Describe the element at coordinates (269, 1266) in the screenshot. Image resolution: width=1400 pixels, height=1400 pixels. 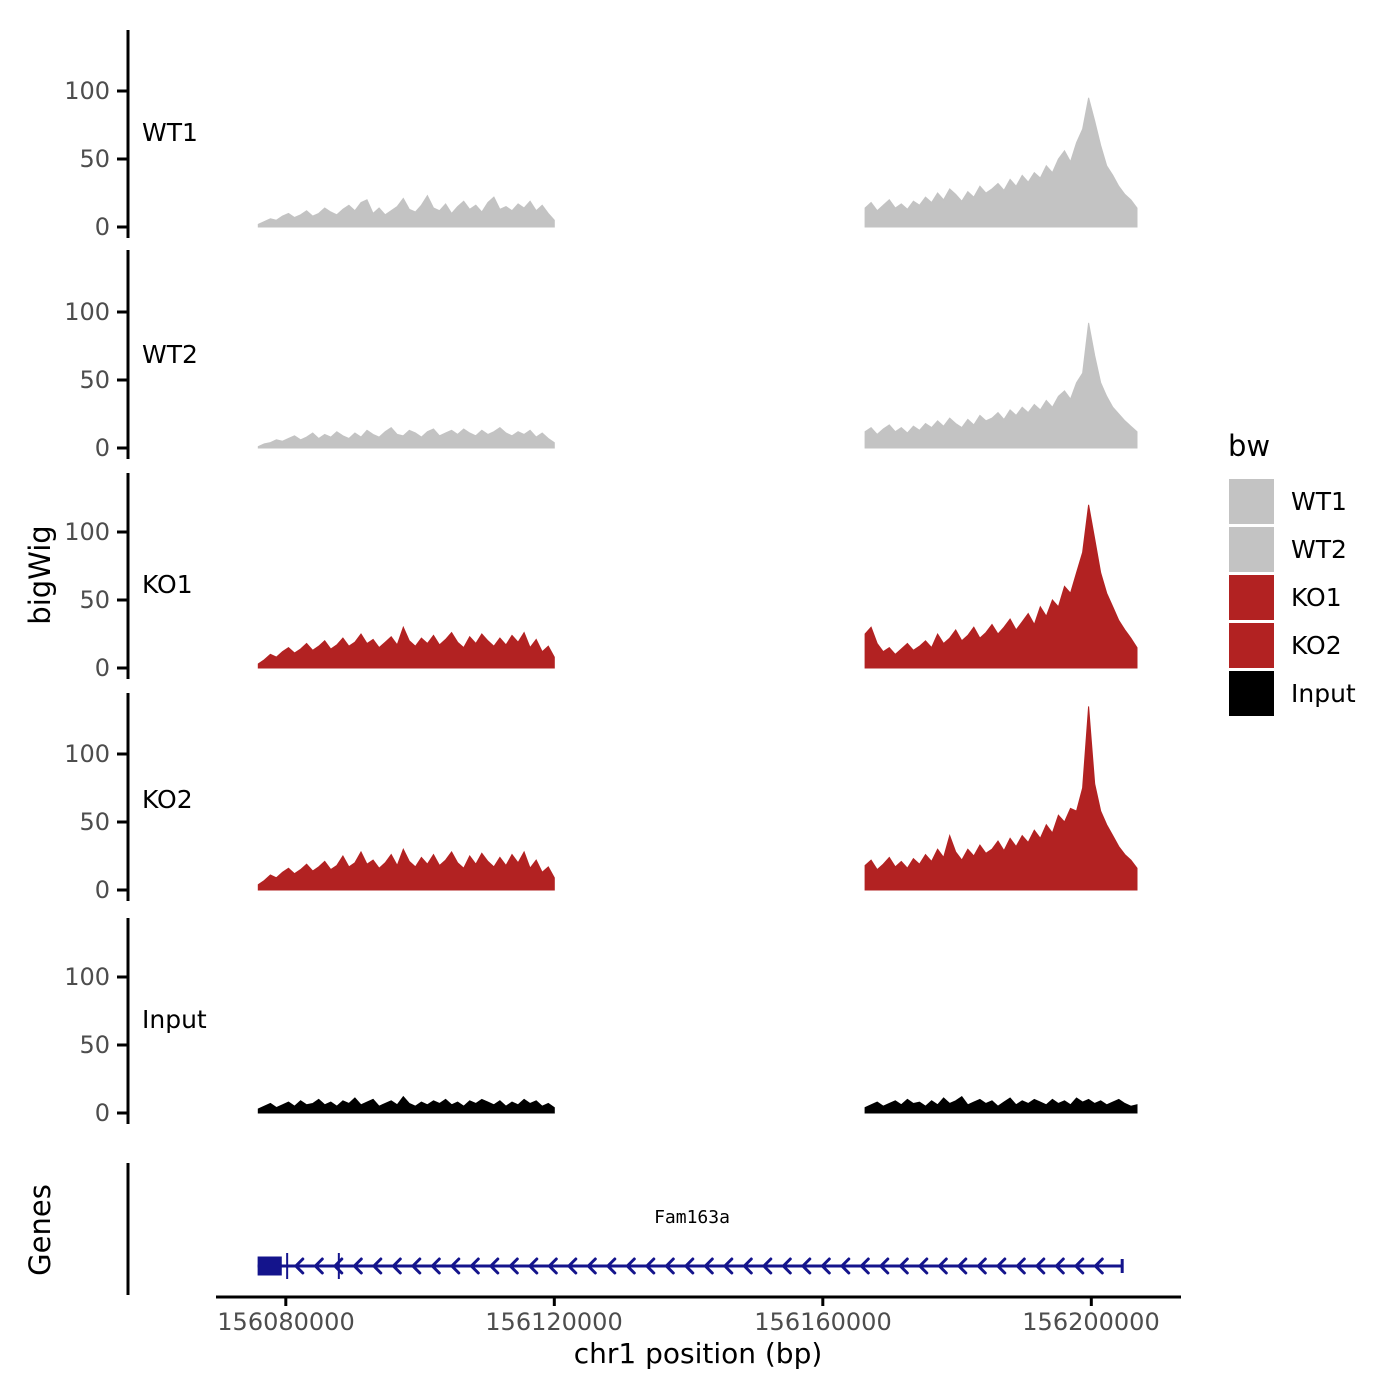
I see `gene-thick-exon` at that location.